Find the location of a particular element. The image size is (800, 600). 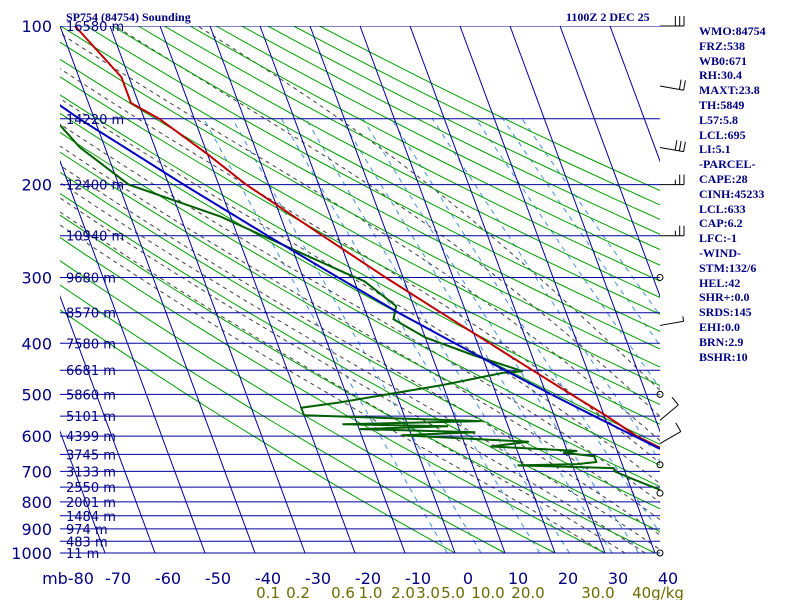

stat-item: -WIND- is located at coordinates (720, 252).